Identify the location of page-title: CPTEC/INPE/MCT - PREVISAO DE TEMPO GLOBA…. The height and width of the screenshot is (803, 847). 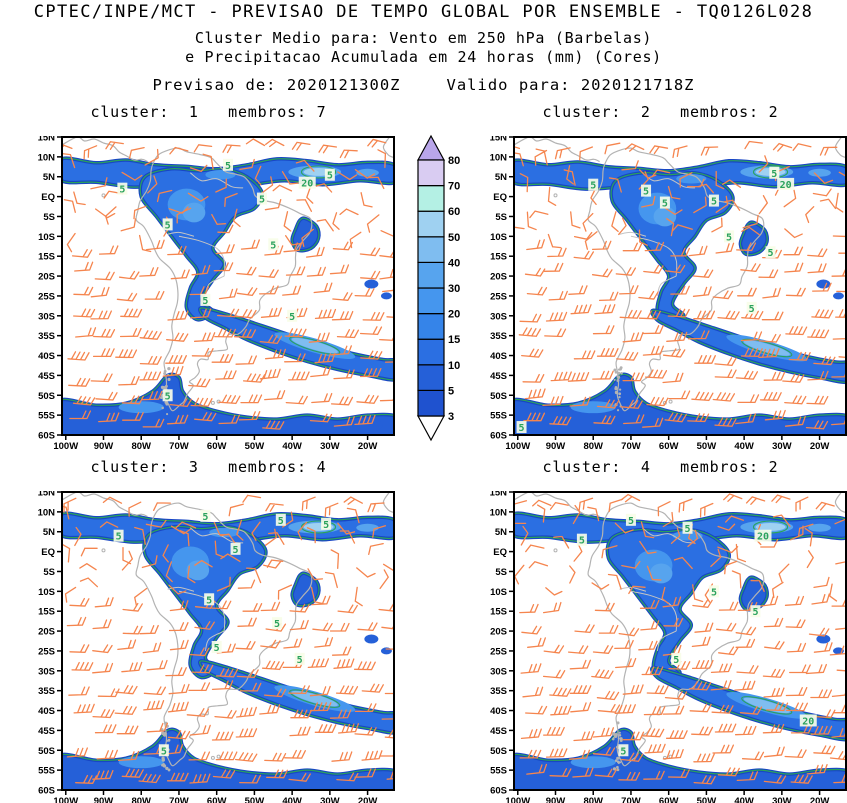
(423, 12).